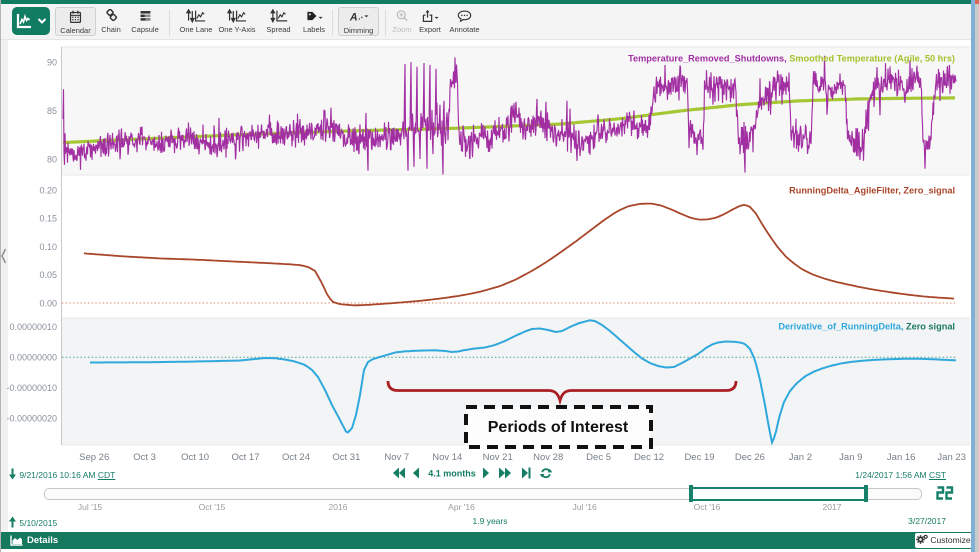  I want to click on svg-text: Dec 19, so click(699, 457).